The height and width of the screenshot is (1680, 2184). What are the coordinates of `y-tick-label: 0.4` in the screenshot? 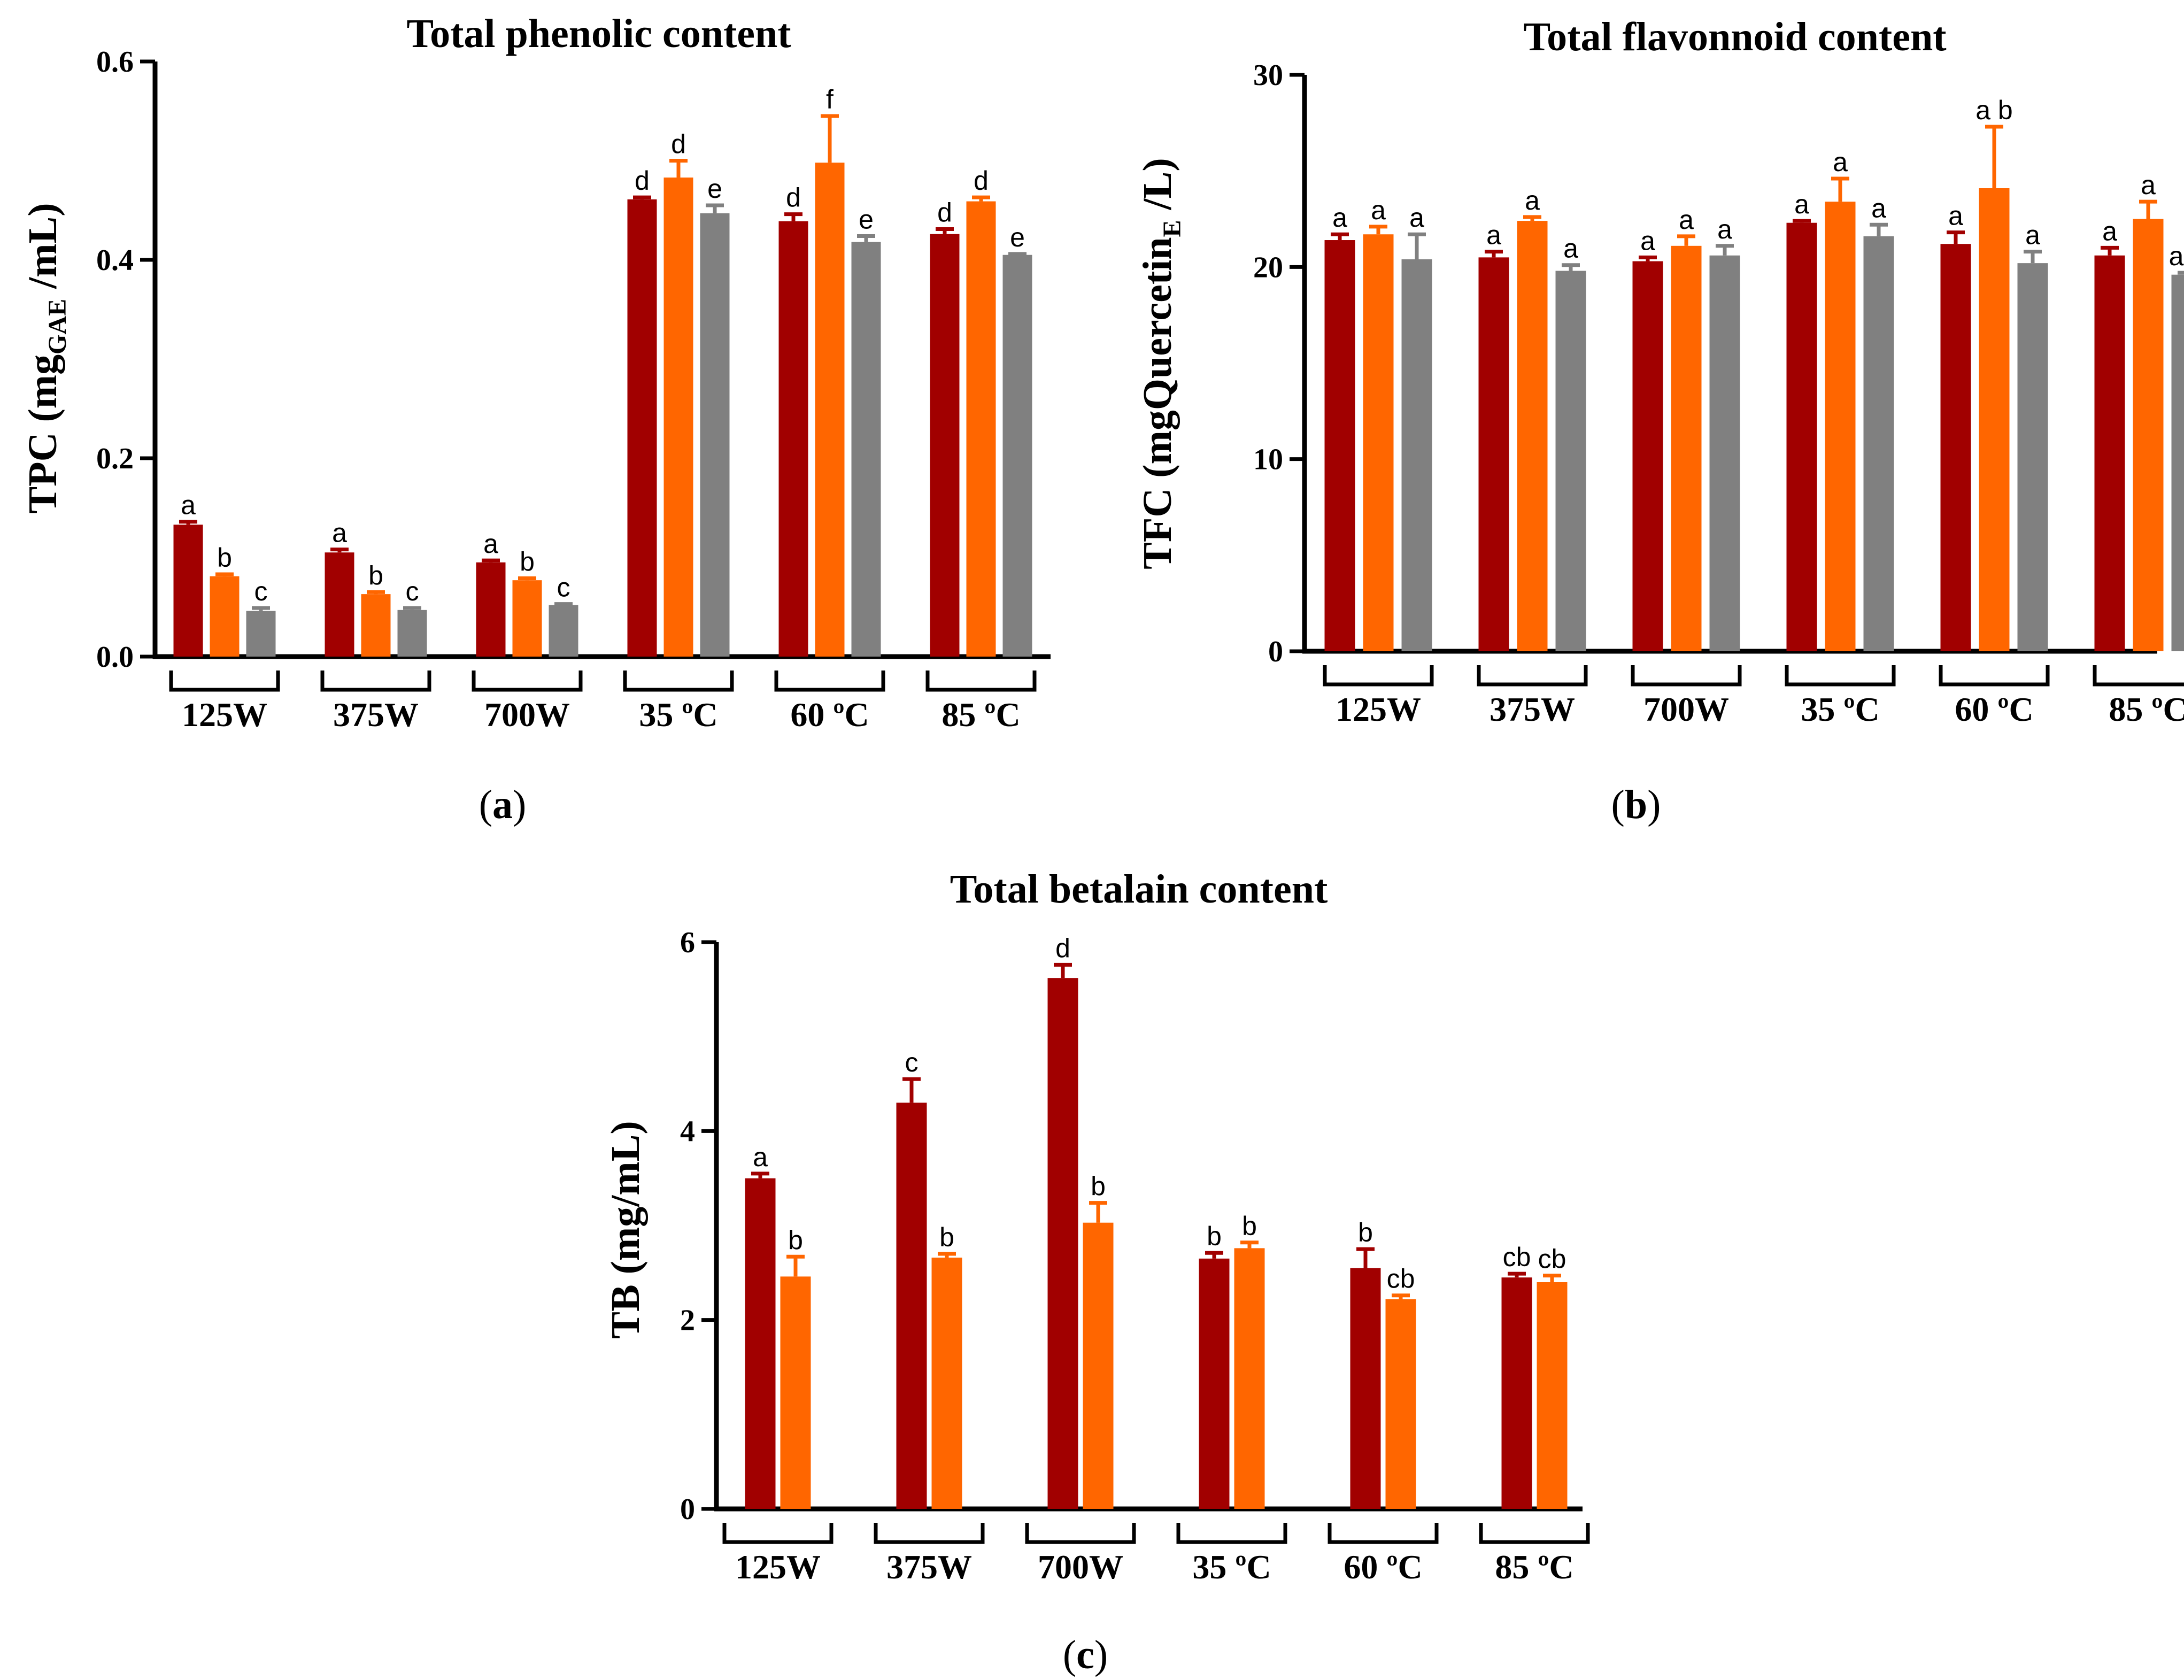 It's located at (115, 260).